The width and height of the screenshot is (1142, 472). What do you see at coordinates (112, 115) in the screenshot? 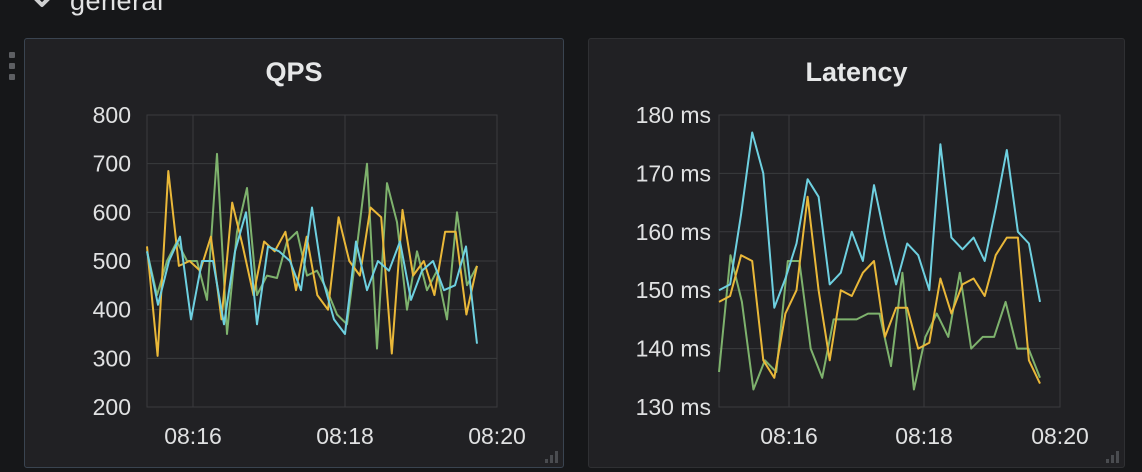
I see `y-tick-label: 800` at bounding box center [112, 115].